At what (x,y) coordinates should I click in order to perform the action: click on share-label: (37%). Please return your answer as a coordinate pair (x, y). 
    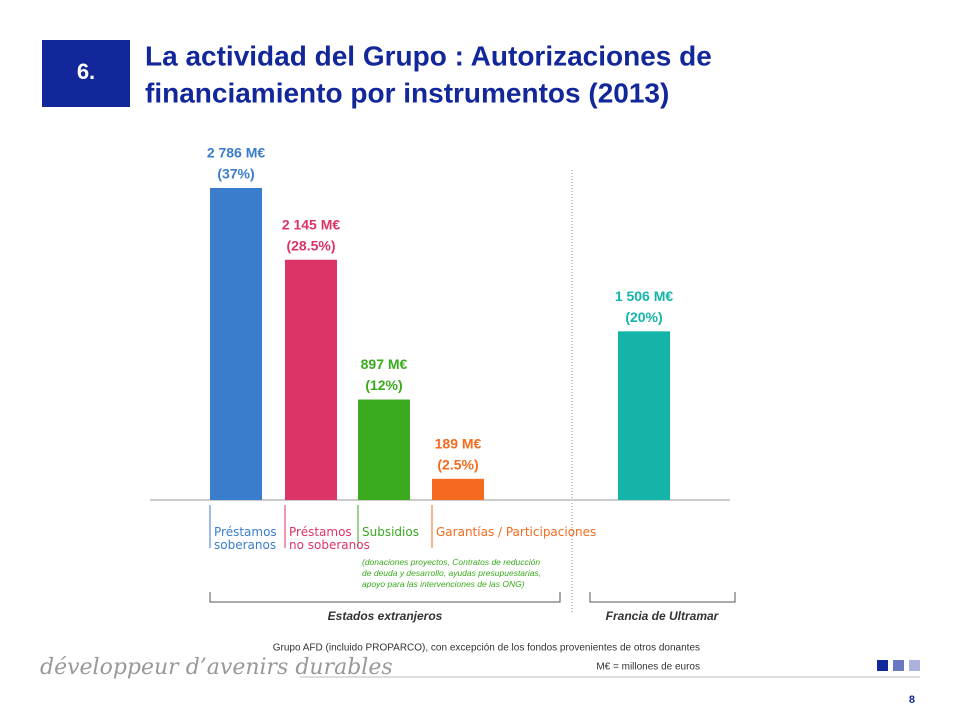
    Looking at the image, I should click on (235, 174).